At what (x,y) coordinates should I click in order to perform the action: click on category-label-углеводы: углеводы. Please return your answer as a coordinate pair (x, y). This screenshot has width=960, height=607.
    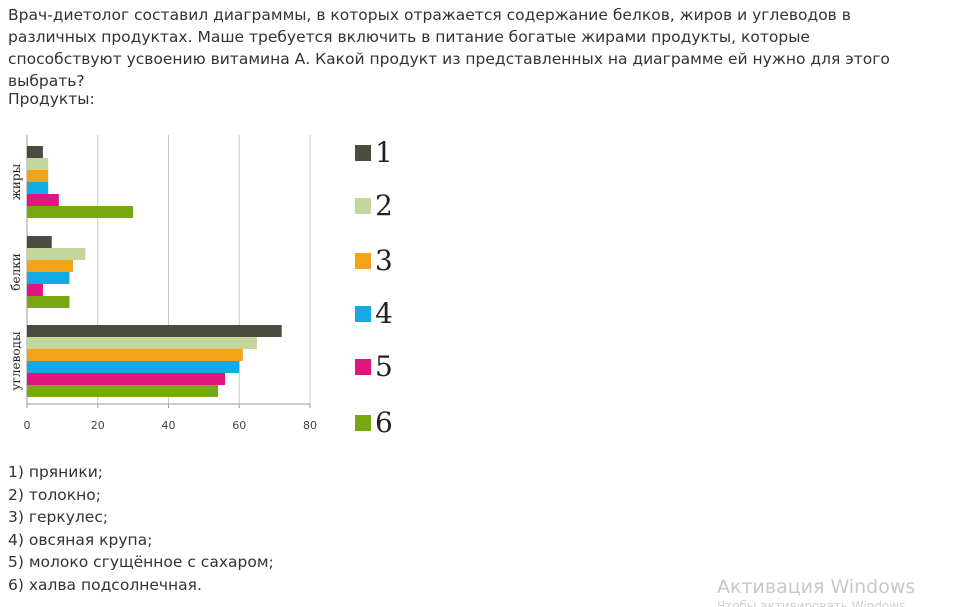
    Looking at the image, I should click on (16, 360).